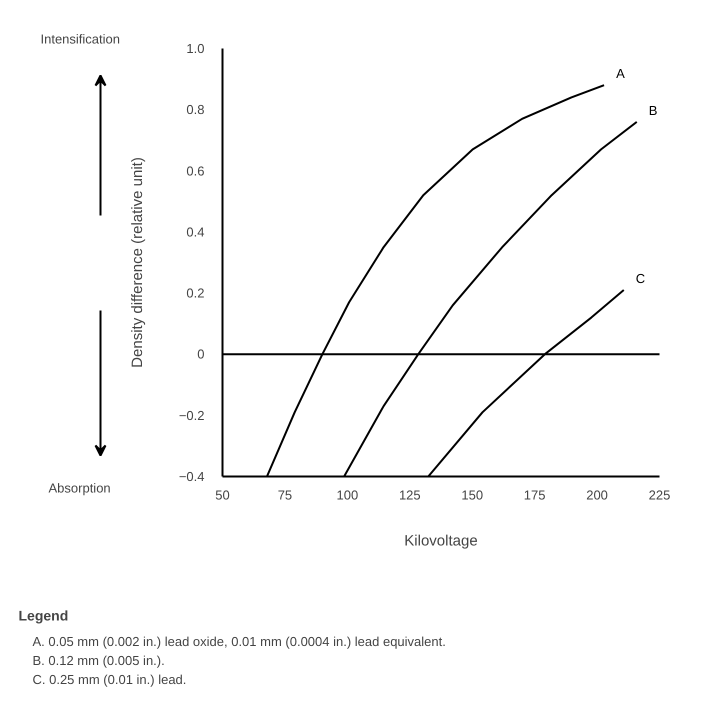 This screenshot has height=711, width=707. What do you see at coordinates (109, 679) in the screenshot?
I see `text: C. 0.25 mm (0.01 in.) lead.` at bounding box center [109, 679].